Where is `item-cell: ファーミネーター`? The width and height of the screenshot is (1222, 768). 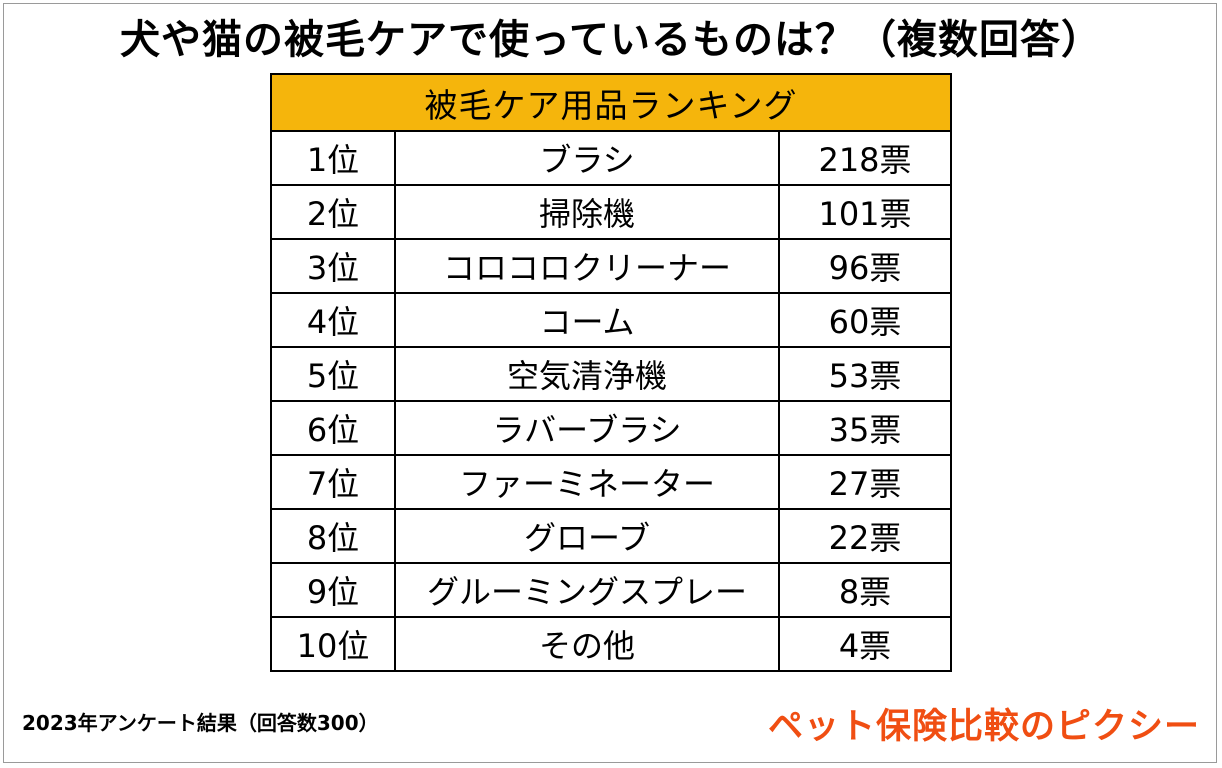
item-cell: ファーミネーター is located at coordinates (587, 482).